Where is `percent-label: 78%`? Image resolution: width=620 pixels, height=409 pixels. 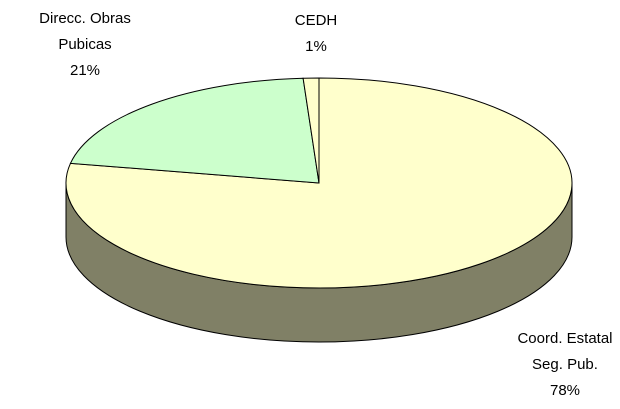
percent-label: 78% is located at coordinates (565, 390).